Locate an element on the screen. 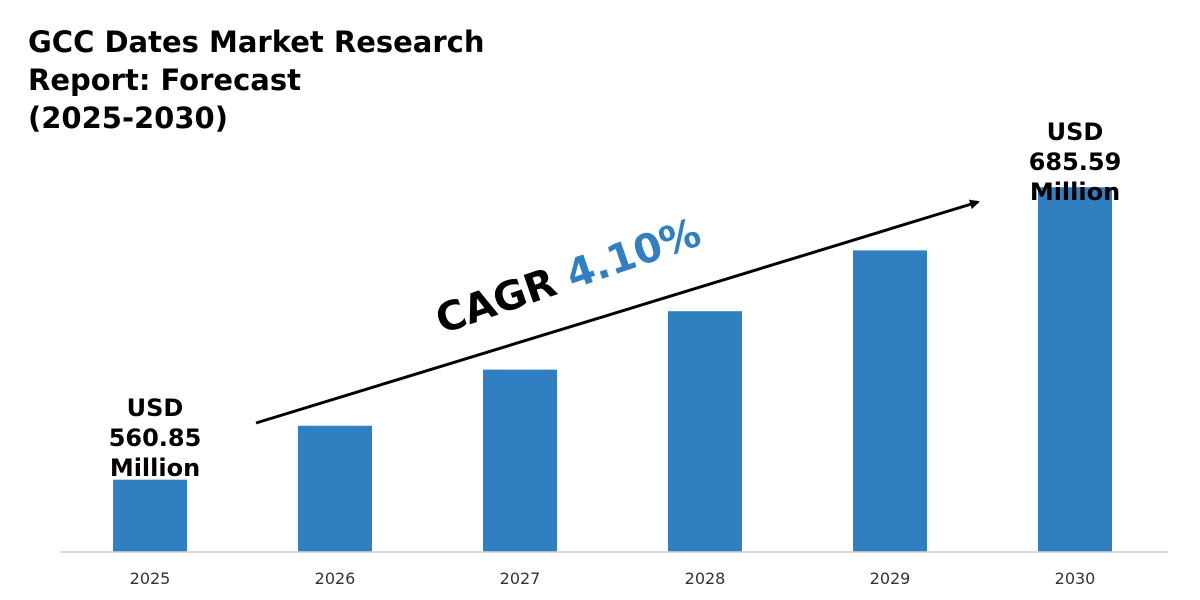  end-value-number: 685.59 is located at coordinates (1075, 162).